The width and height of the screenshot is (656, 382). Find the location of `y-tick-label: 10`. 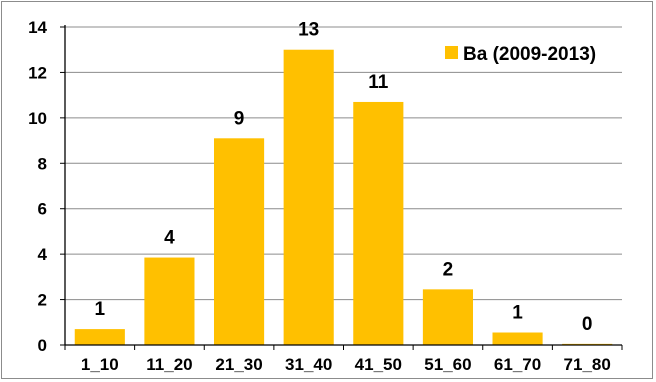

y-tick-label: 10 is located at coordinates (37, 118).